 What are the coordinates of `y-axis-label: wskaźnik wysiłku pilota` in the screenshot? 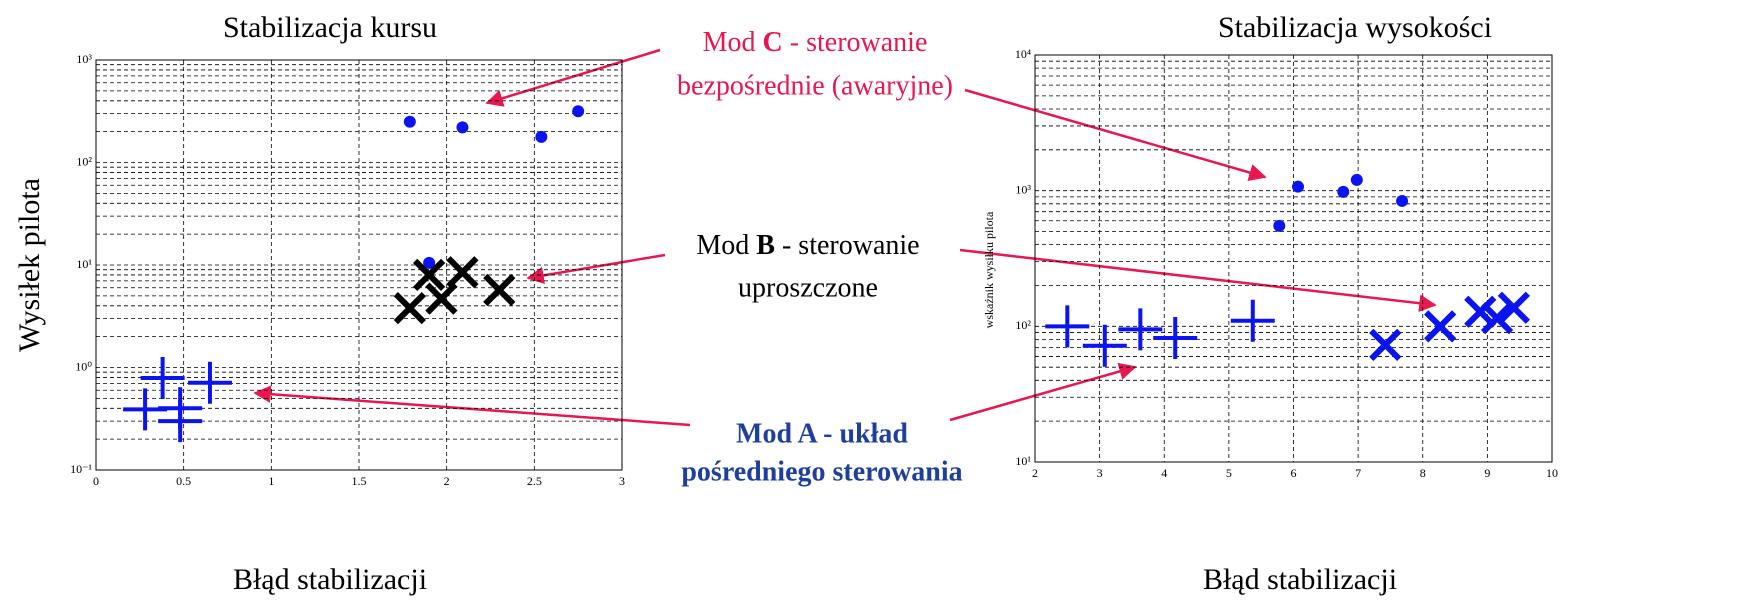 It's located at (989, 269).